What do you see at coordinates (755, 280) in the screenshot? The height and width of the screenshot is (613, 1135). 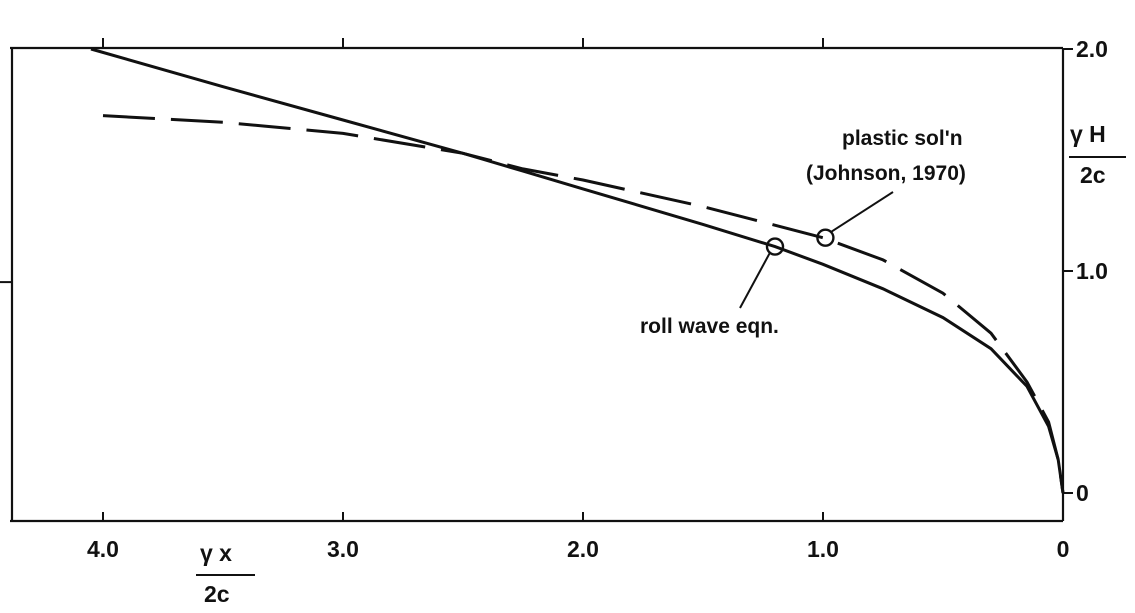 I see `roll-leader-line` at bounding box center [755, 280].